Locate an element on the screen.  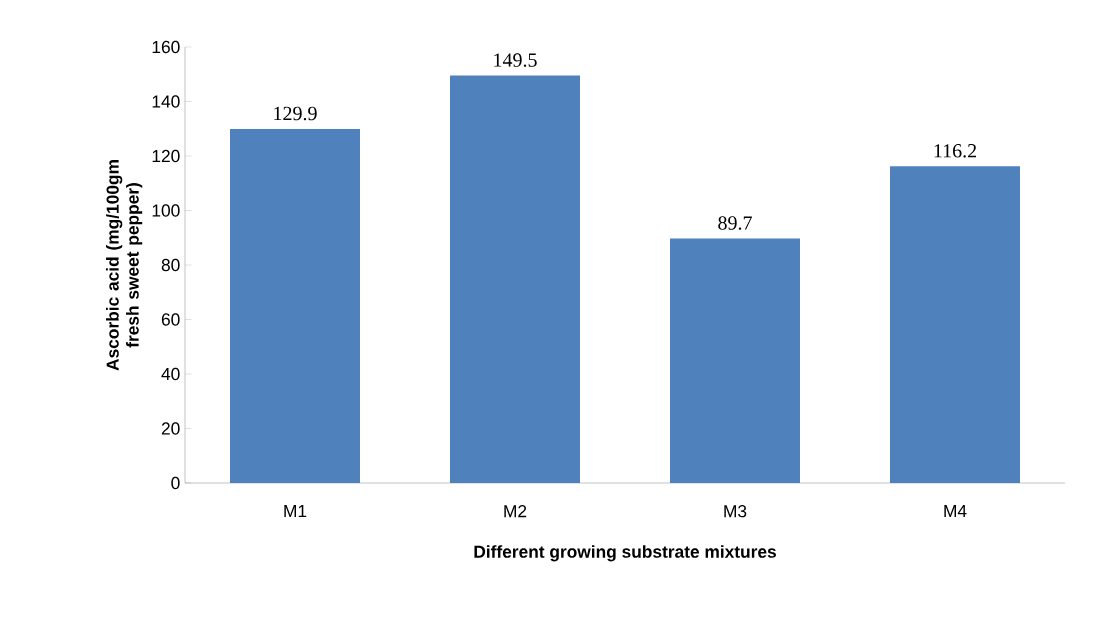
x-axis-title: Different growing substrate mixtures is located at coordinates (625, 553).